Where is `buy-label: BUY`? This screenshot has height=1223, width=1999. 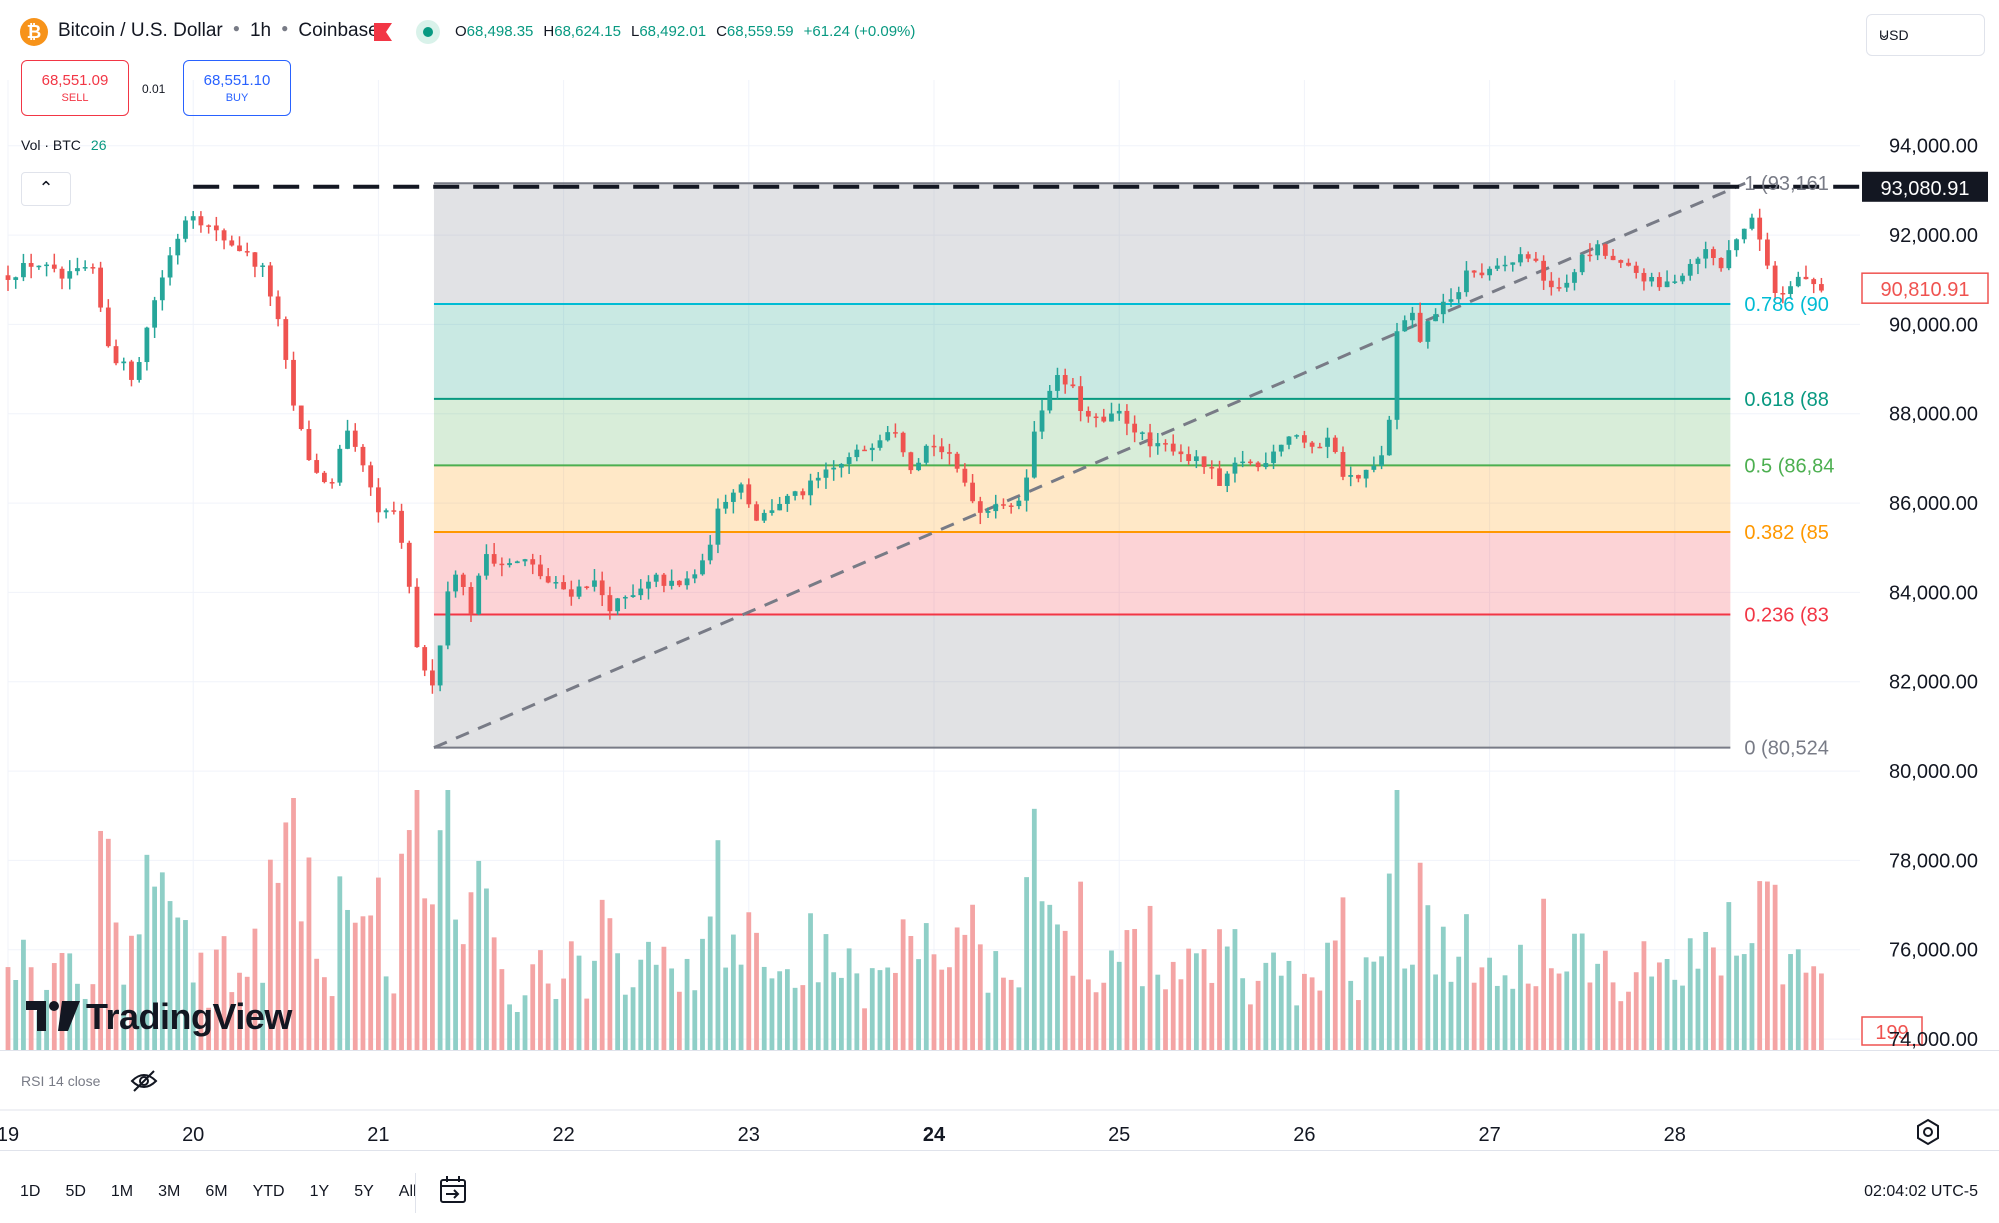
buy-label: BUY is located at coordinates (237, 98).